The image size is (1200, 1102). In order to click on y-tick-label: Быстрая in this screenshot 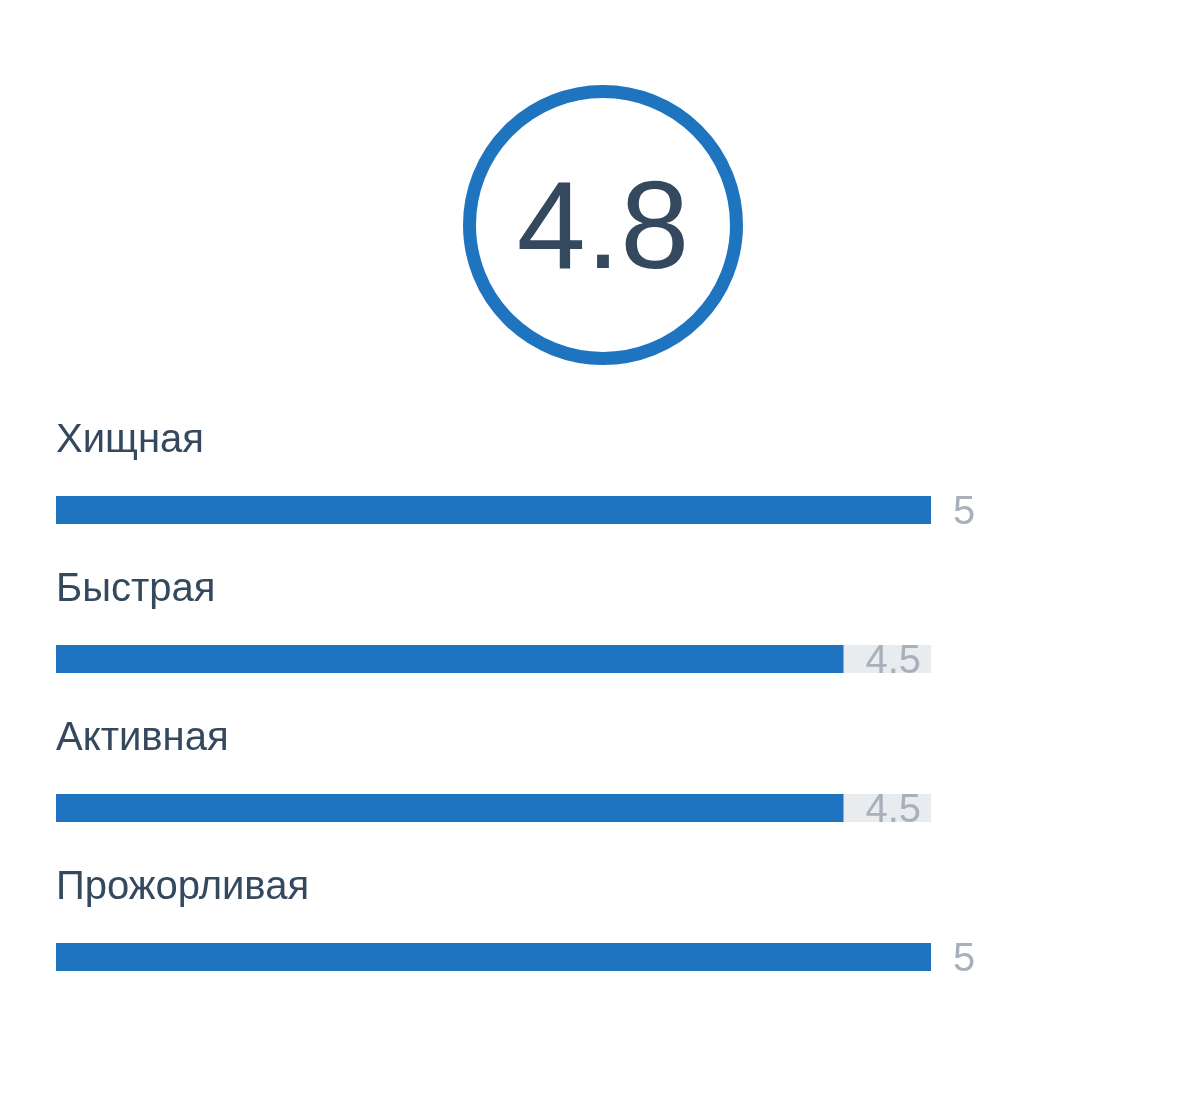, I will do `click(136, 587)`.